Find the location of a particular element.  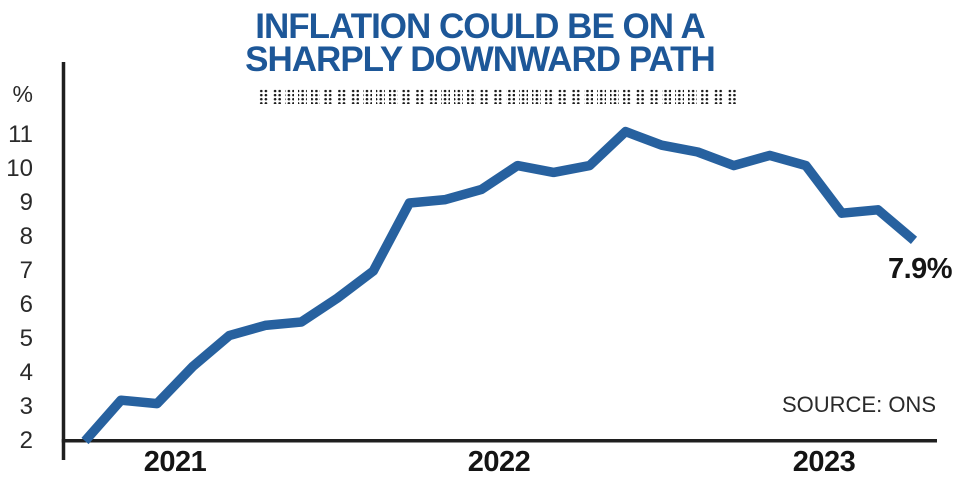

y-tick-label: 5 is located at coordinates (26, 338).